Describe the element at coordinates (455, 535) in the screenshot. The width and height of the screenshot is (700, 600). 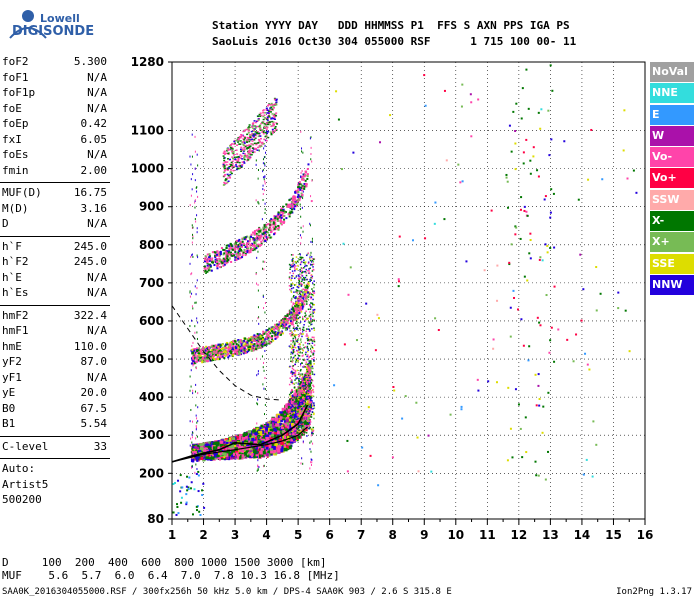
I see `x-tick-label: 10` at that location.